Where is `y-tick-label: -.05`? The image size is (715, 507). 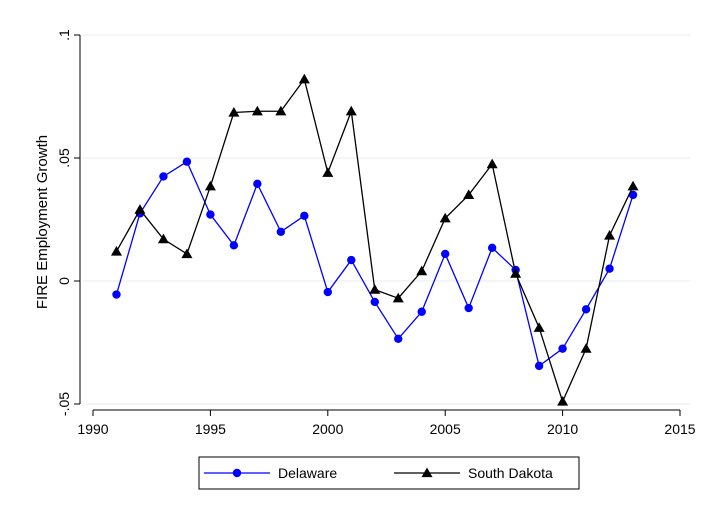
y-tick-label: -.05 is located at coordinates (64, 404).